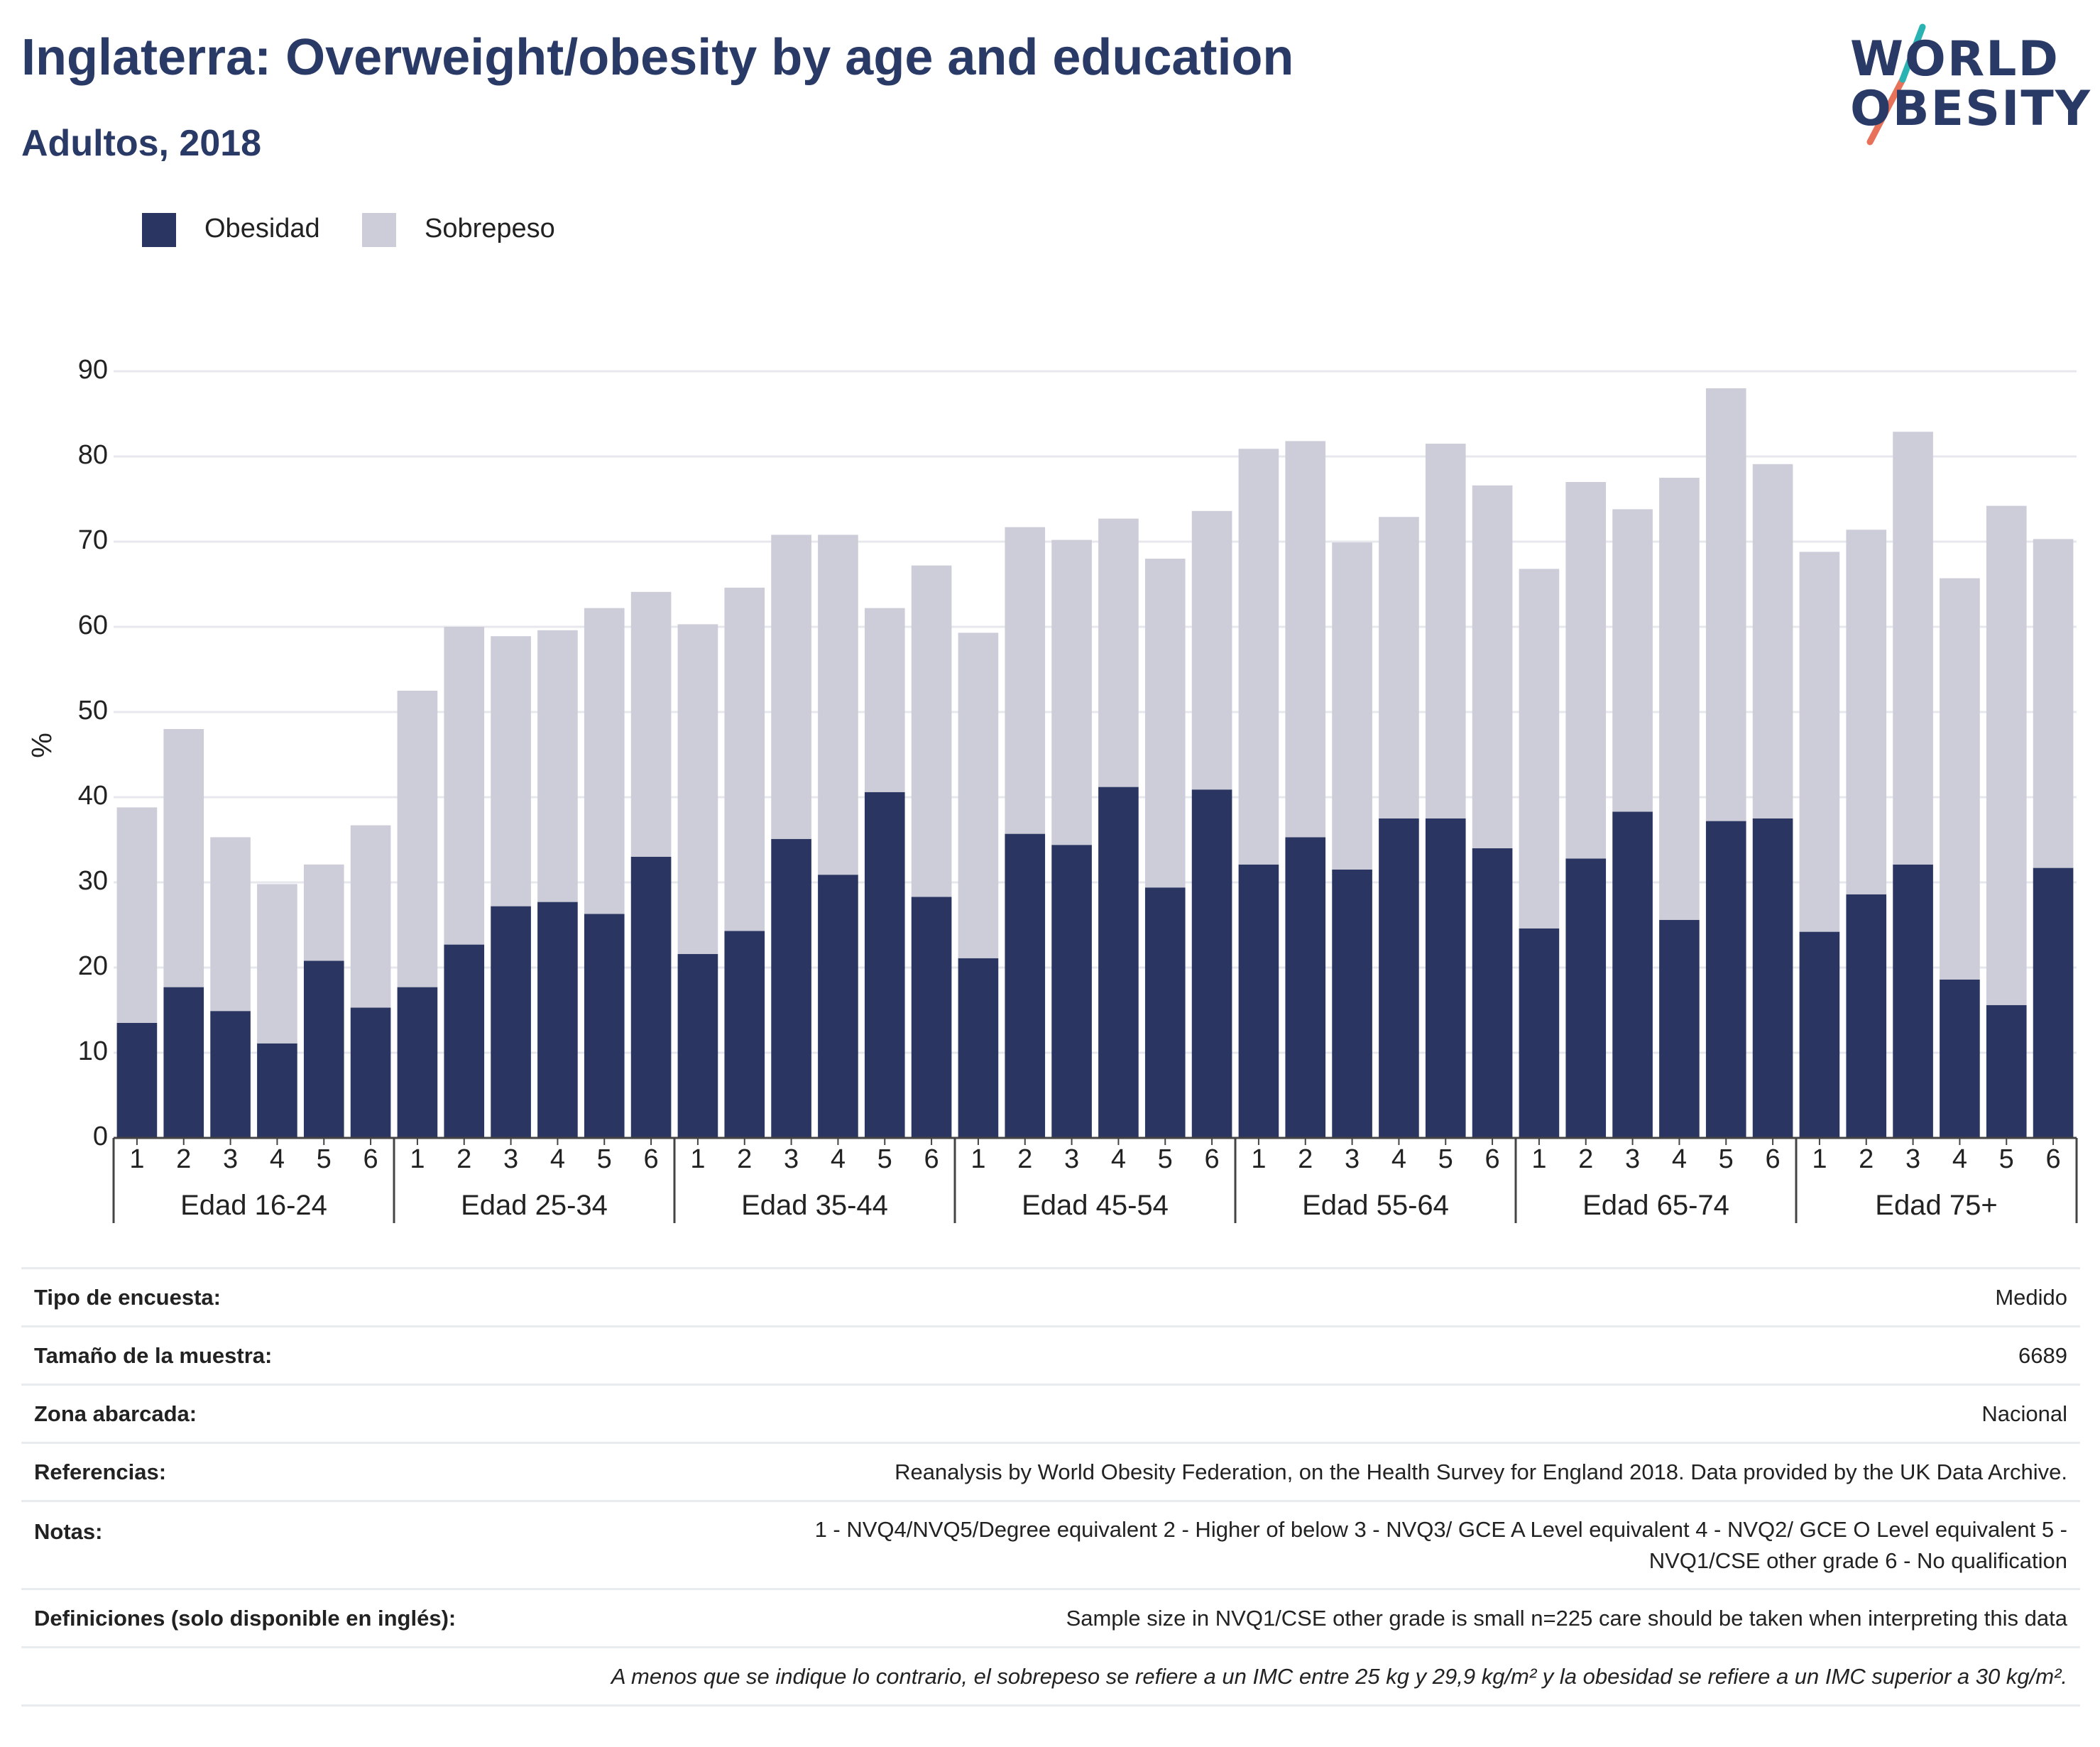 This screenshot has height=1747, width=2100. What do you see at coordinates (838, 705) in the screenshot?
I see `bar-sobrepeso-g3-c4` at bounding box center [838, 705].